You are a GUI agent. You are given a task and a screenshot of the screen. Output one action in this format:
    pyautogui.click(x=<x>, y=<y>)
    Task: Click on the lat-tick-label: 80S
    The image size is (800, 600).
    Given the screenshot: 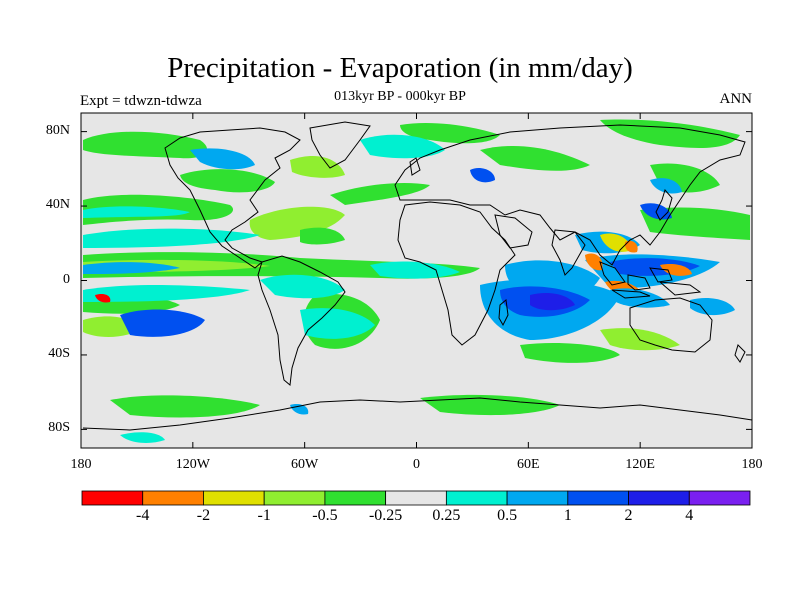 What is the action you would take?
    pyautogui.click(x=59, y=428)
    